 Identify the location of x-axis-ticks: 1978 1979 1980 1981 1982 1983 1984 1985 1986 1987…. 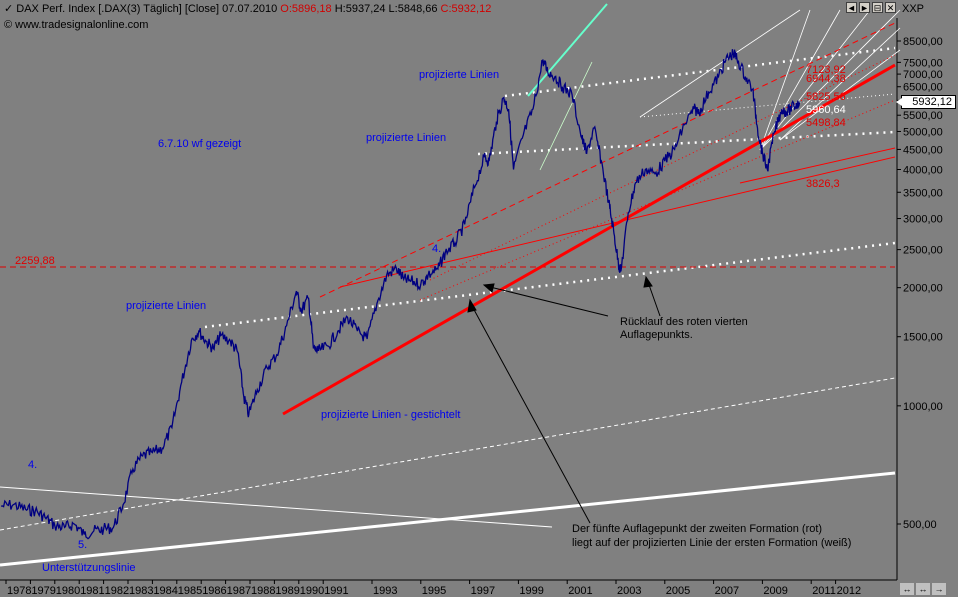
(433, 588).